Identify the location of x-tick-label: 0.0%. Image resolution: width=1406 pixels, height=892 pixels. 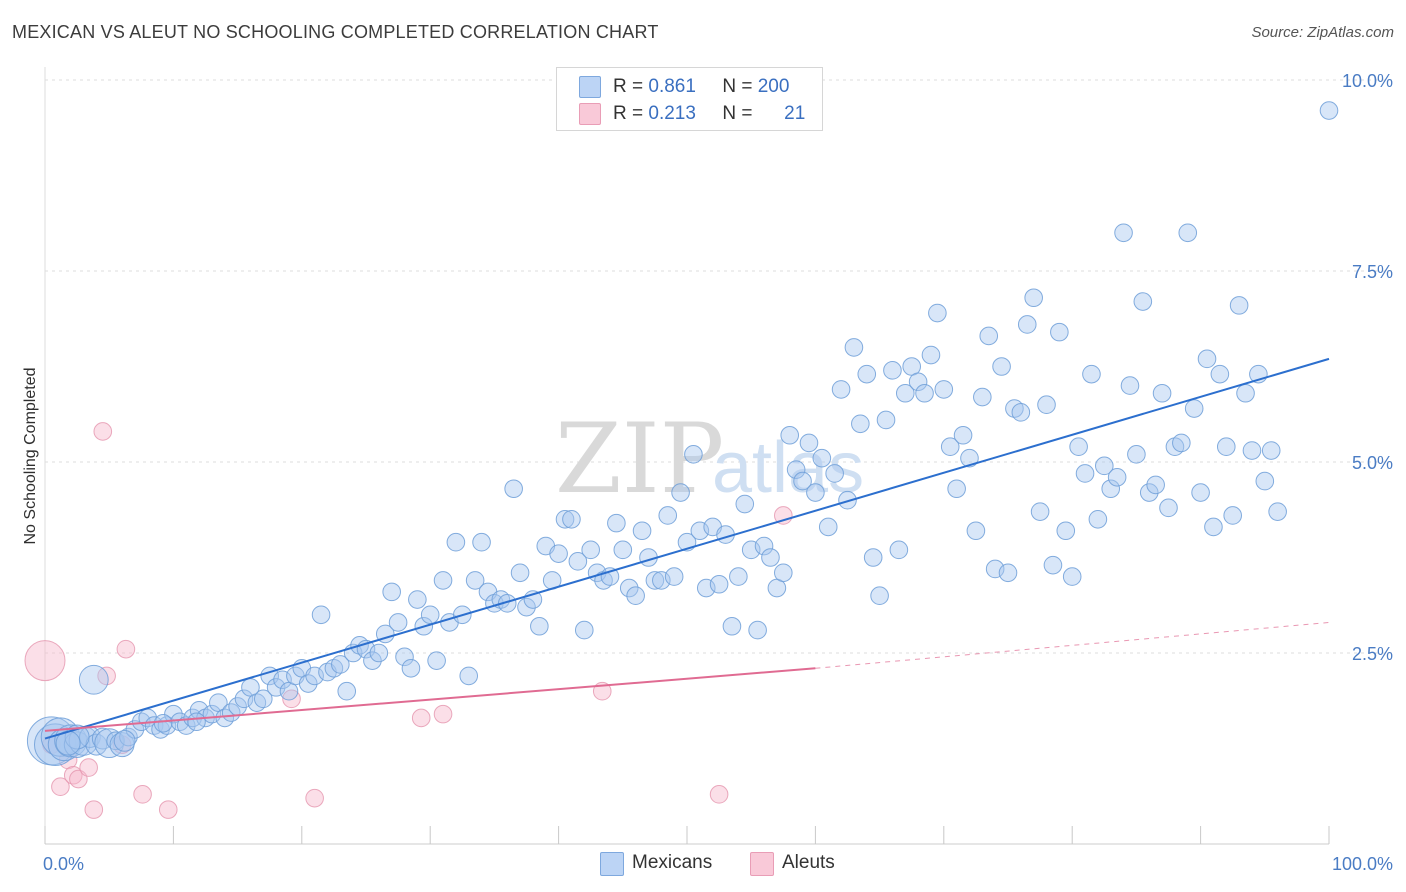
(63, 864).